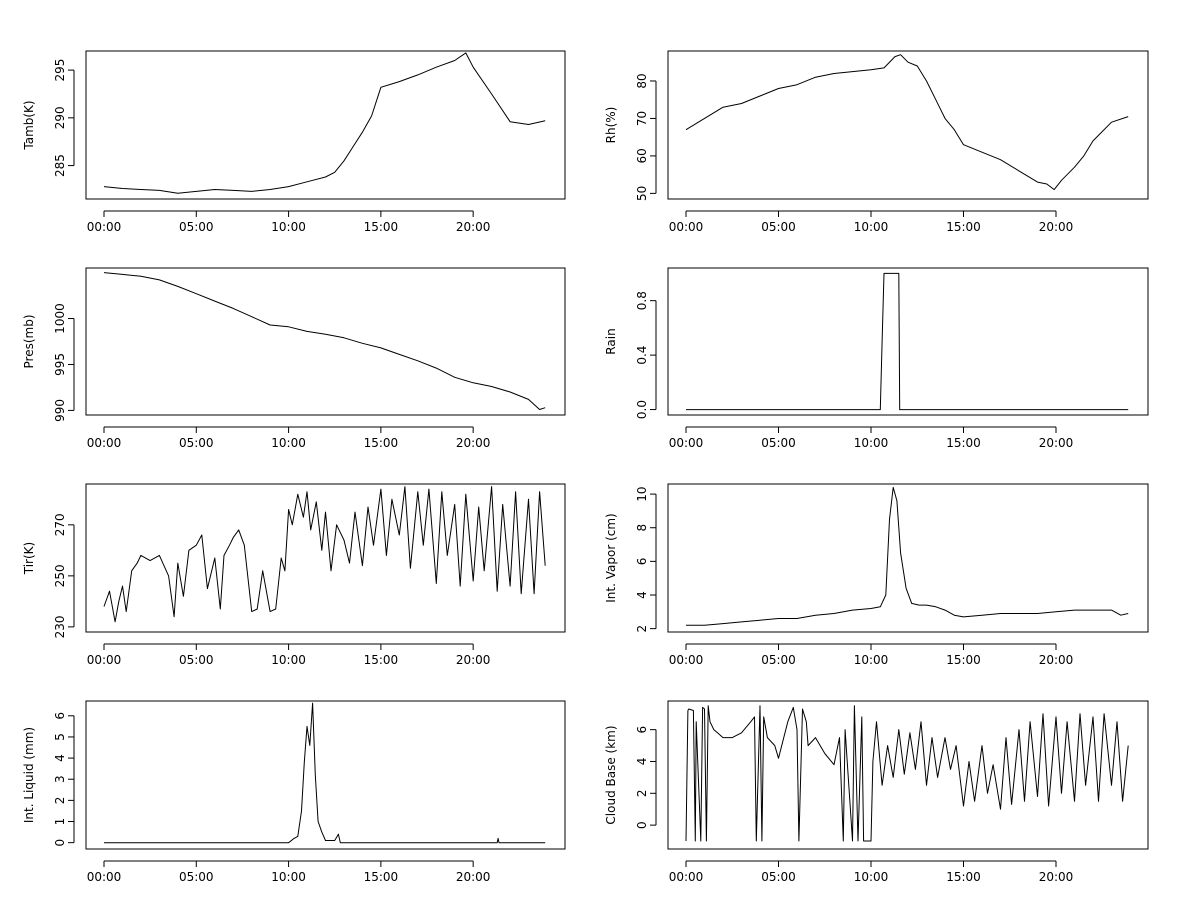 The width and height of the screenshot is (1200, 900). Describe the element at coordinates (29, 775) in the screenshot. I see `y-axis-title: Int. Liquid (mm)` at that location.